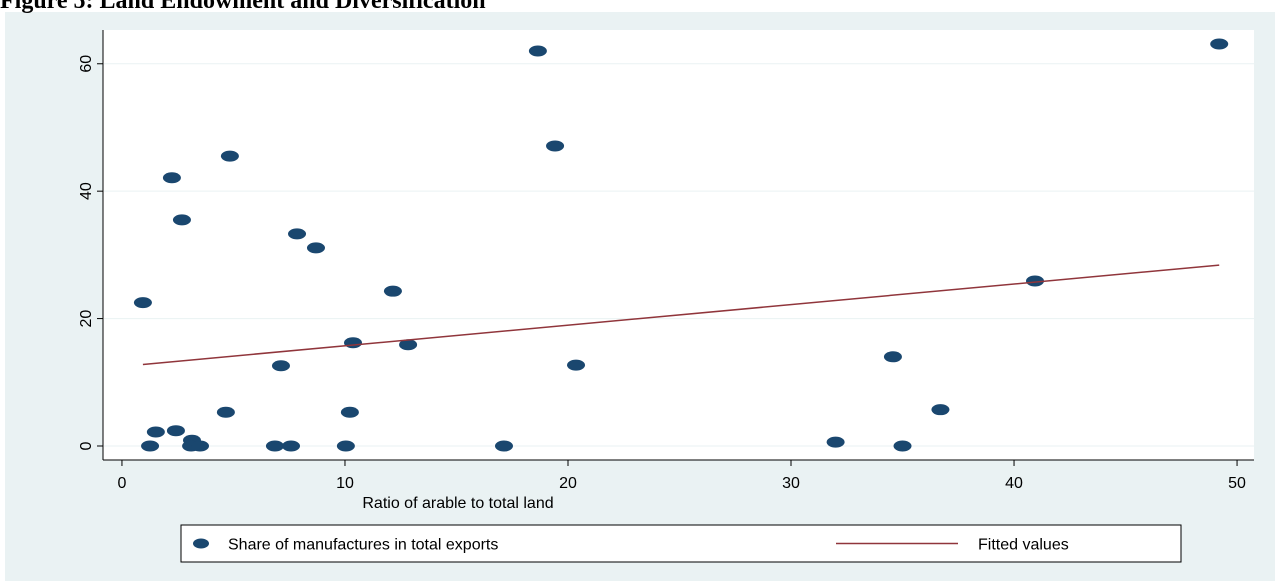 The height and width of the screenshot is (581, 1279). What do you see at coordinates (122, 483) in the screenshot?
I see `x-tick-label: 0` at bounding box center [122, 483].